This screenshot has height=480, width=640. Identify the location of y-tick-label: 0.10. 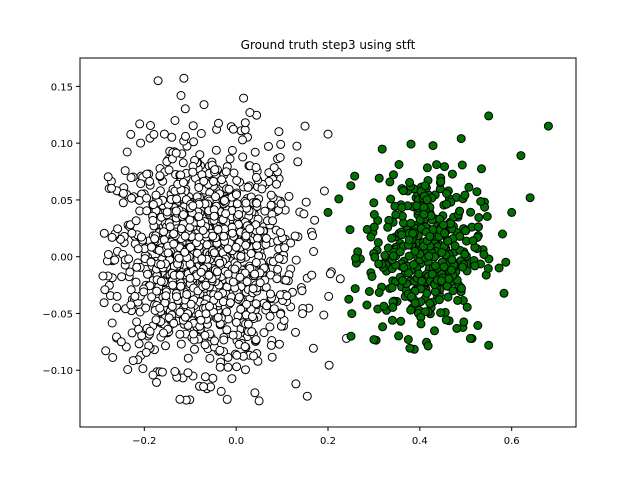
(62, 144).